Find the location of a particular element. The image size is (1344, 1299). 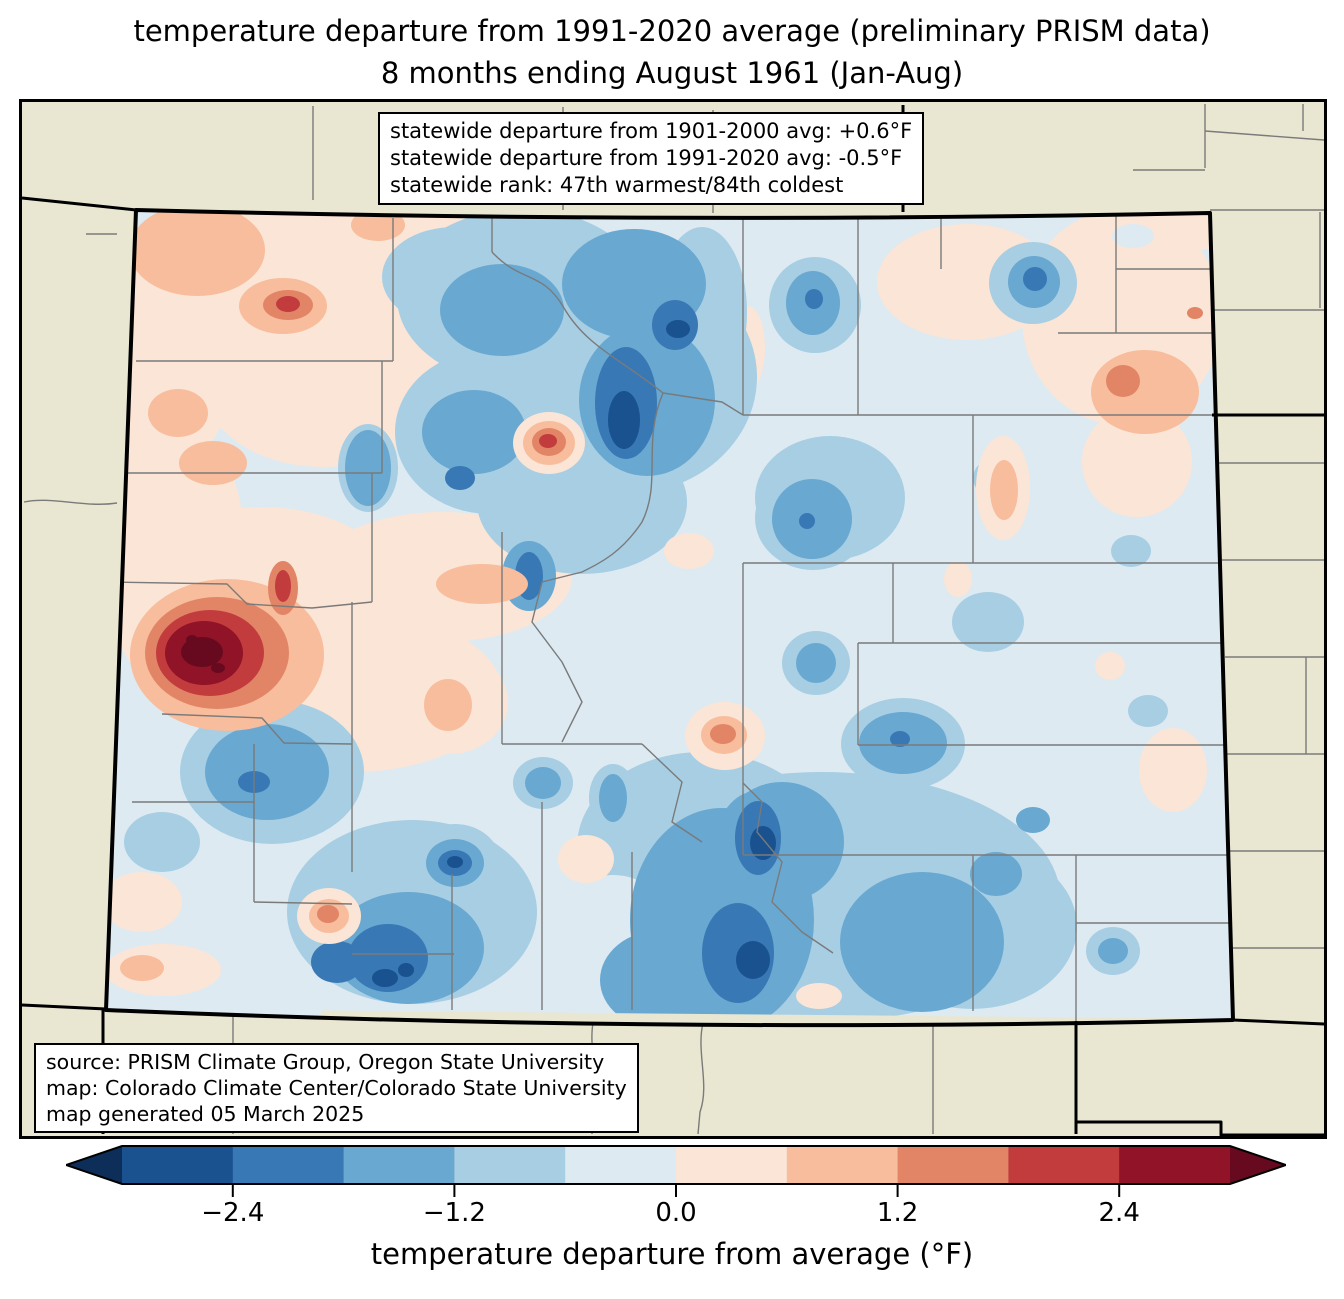

colorbar-tick-label: 1.2 is located at coordinates (897, 1213).